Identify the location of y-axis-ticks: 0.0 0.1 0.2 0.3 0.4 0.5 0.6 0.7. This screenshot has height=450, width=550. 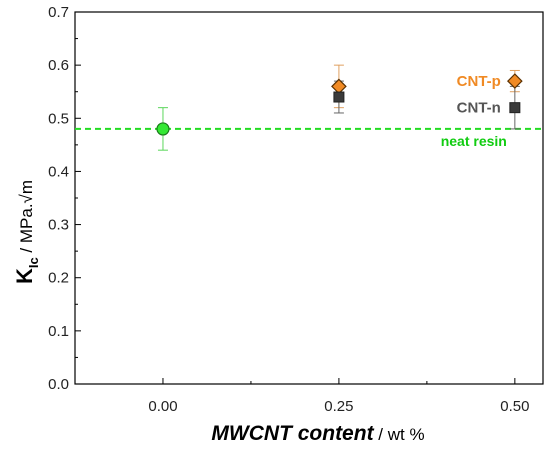
(64, 198).